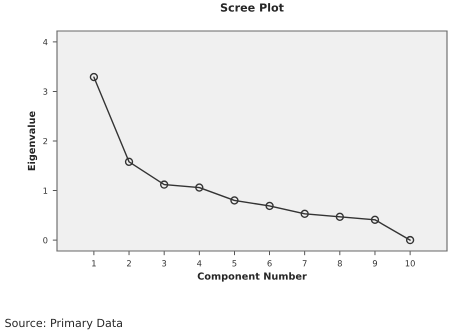 The height and width of the screenshot is (336, 454). What do you see at coordinates (63, 324) in the screenshot?
I see `source-note: Source: Primary Data` at bounding box center [63, 324].